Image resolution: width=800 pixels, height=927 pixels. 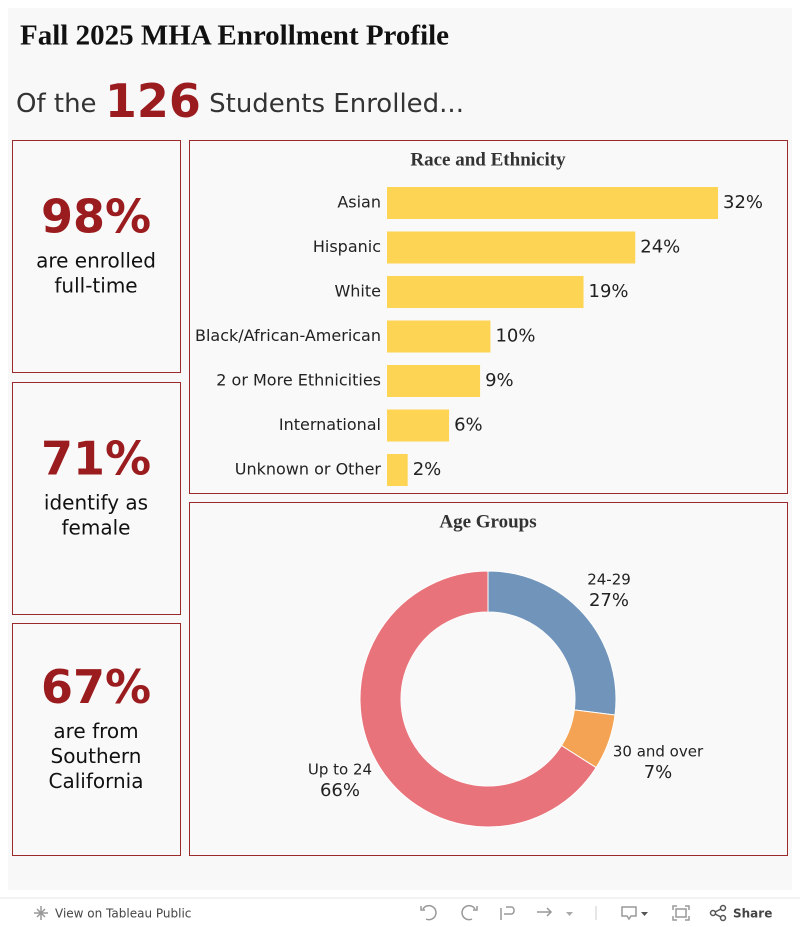 I want to click on kpi-text: are enrolled, so click(x=96, y=261).